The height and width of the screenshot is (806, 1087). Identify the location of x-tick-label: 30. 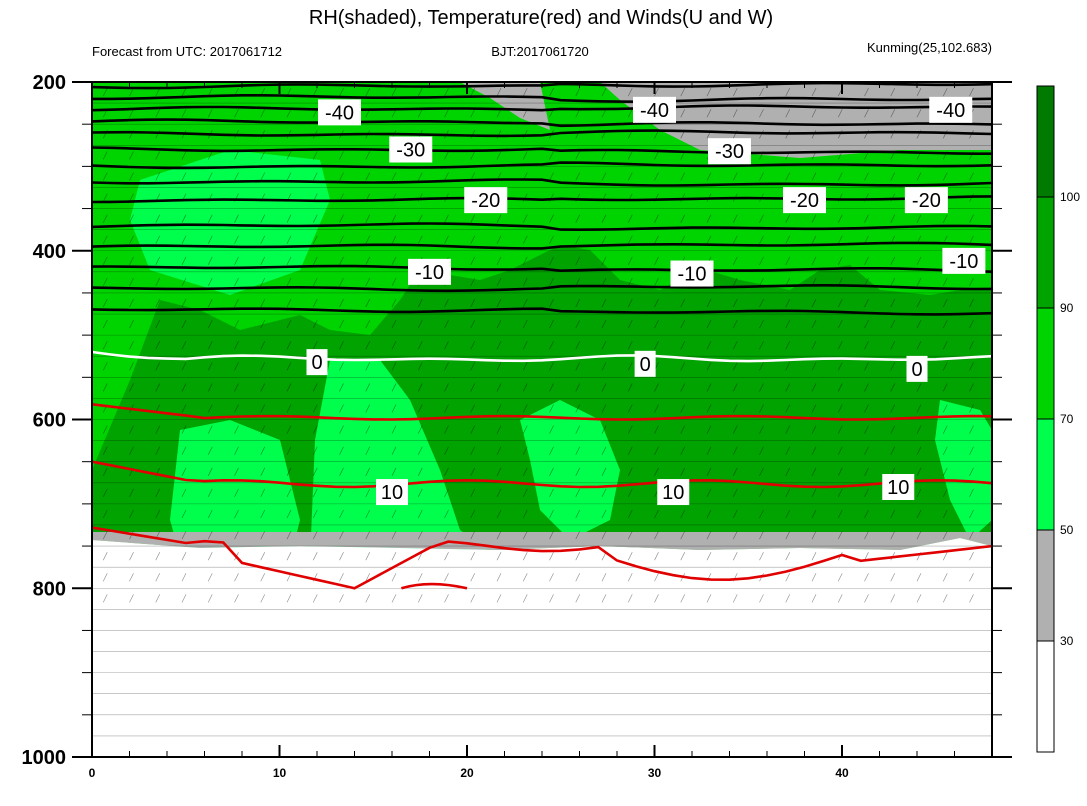
(655, 773).